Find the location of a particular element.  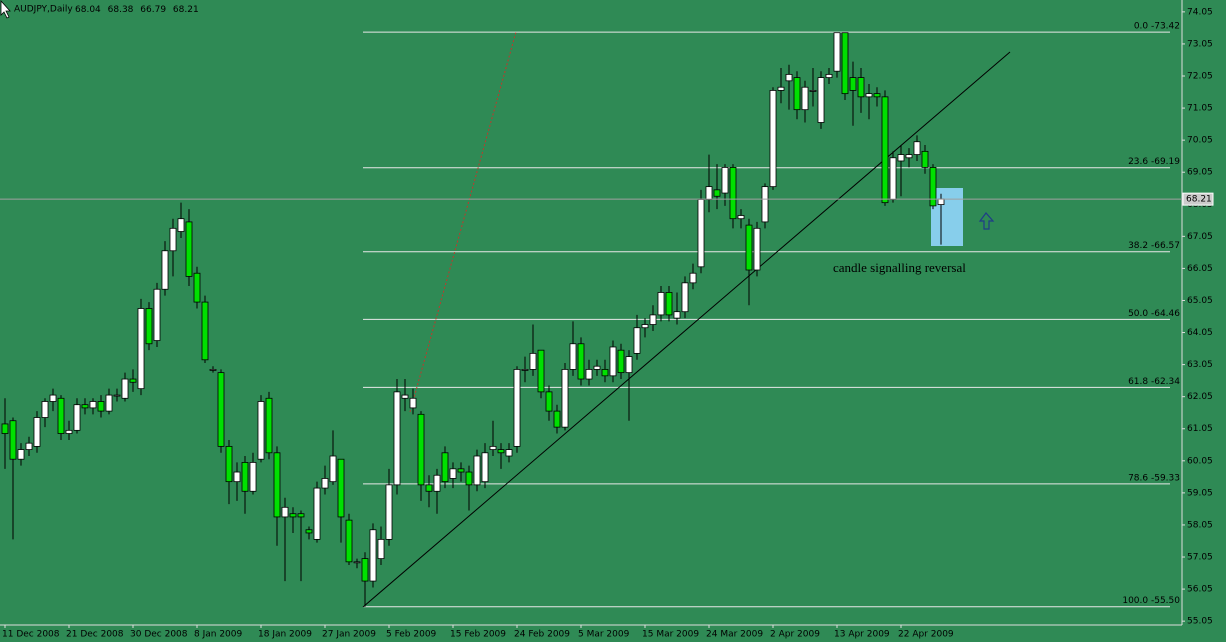

price-label: 68.21 is located at coordinates (1199, 200).